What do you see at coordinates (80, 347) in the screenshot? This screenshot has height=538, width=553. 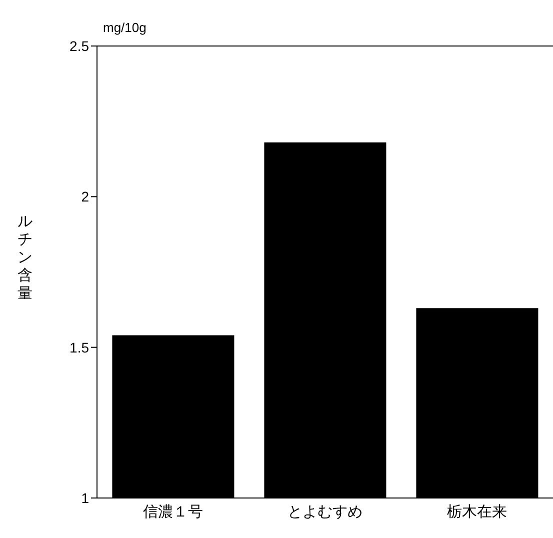 I see `y-tick-label: 1.5` at bounding box center [80, 347].